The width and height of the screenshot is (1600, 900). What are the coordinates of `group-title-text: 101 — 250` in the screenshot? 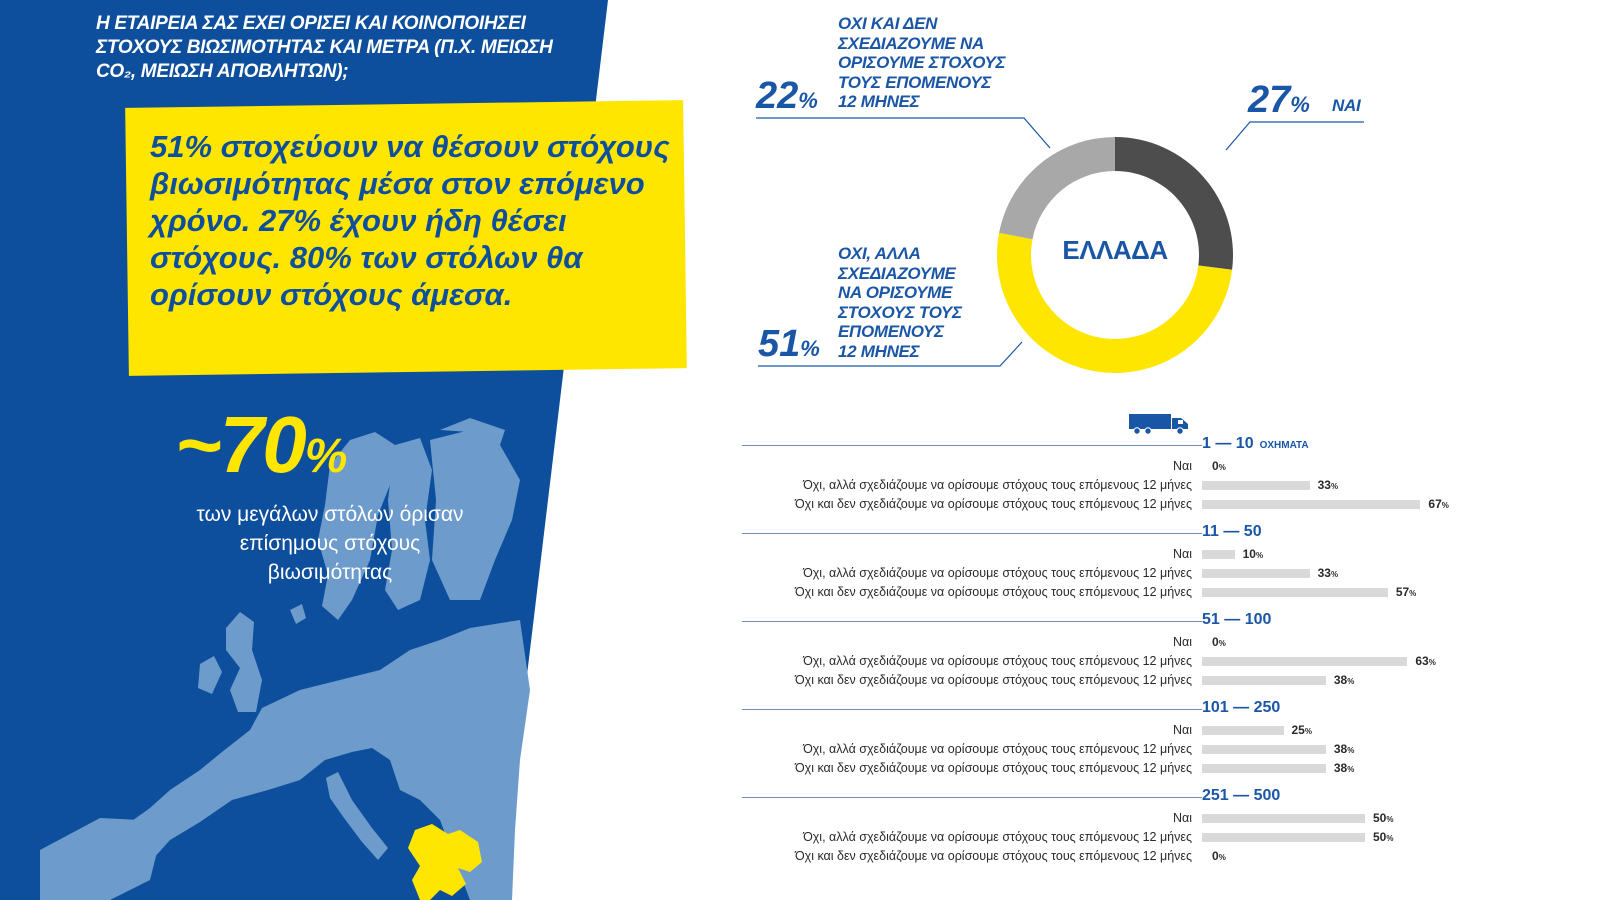 It's located at (1241, 707).